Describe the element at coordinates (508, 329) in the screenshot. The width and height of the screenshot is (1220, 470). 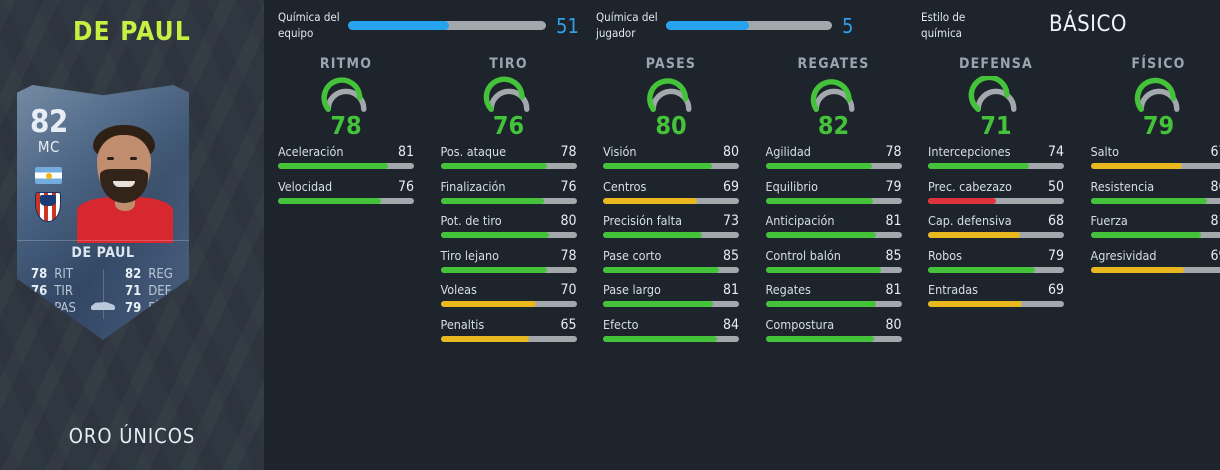
I see `substat-row: Penaltis 65` at that location.